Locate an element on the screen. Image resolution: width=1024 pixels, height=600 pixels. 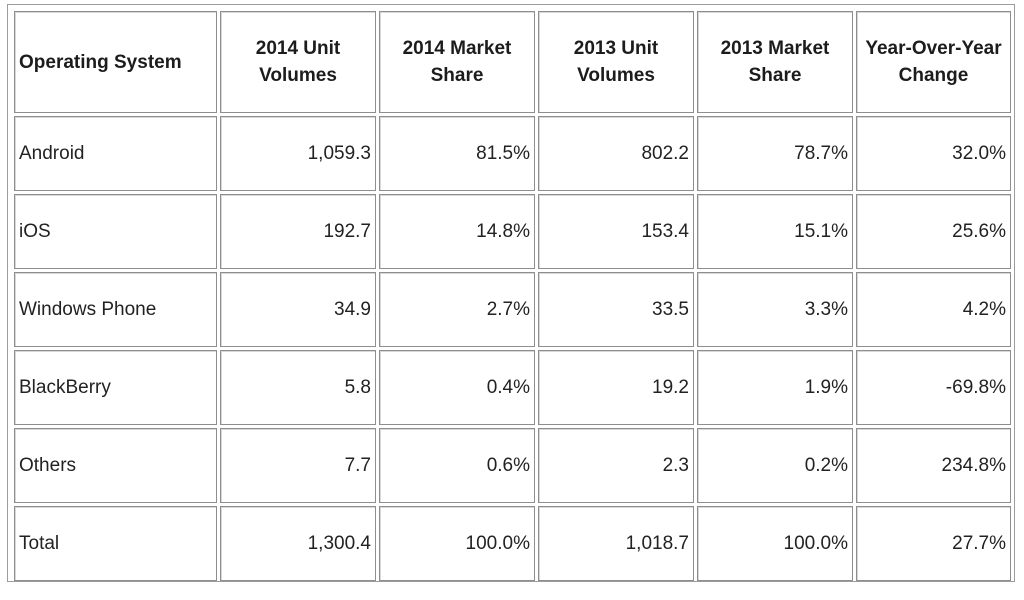
cell-os-name: Android is located at coordinates (115, 153).